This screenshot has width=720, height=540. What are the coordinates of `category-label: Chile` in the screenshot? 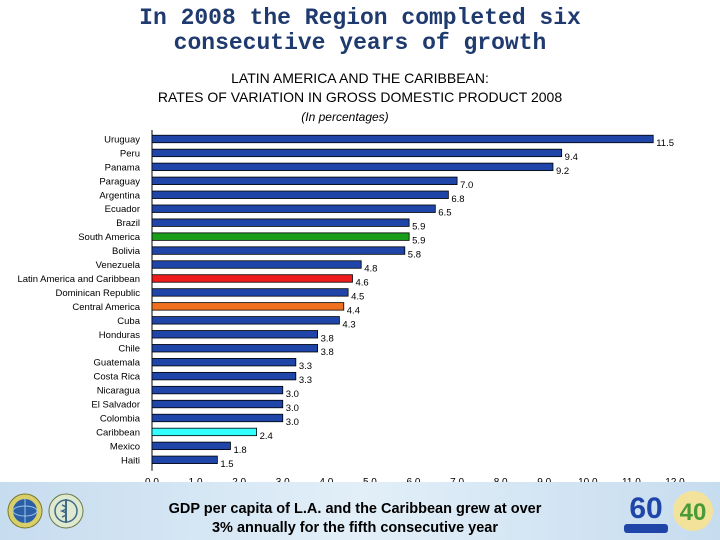 It's located at (129, 349).